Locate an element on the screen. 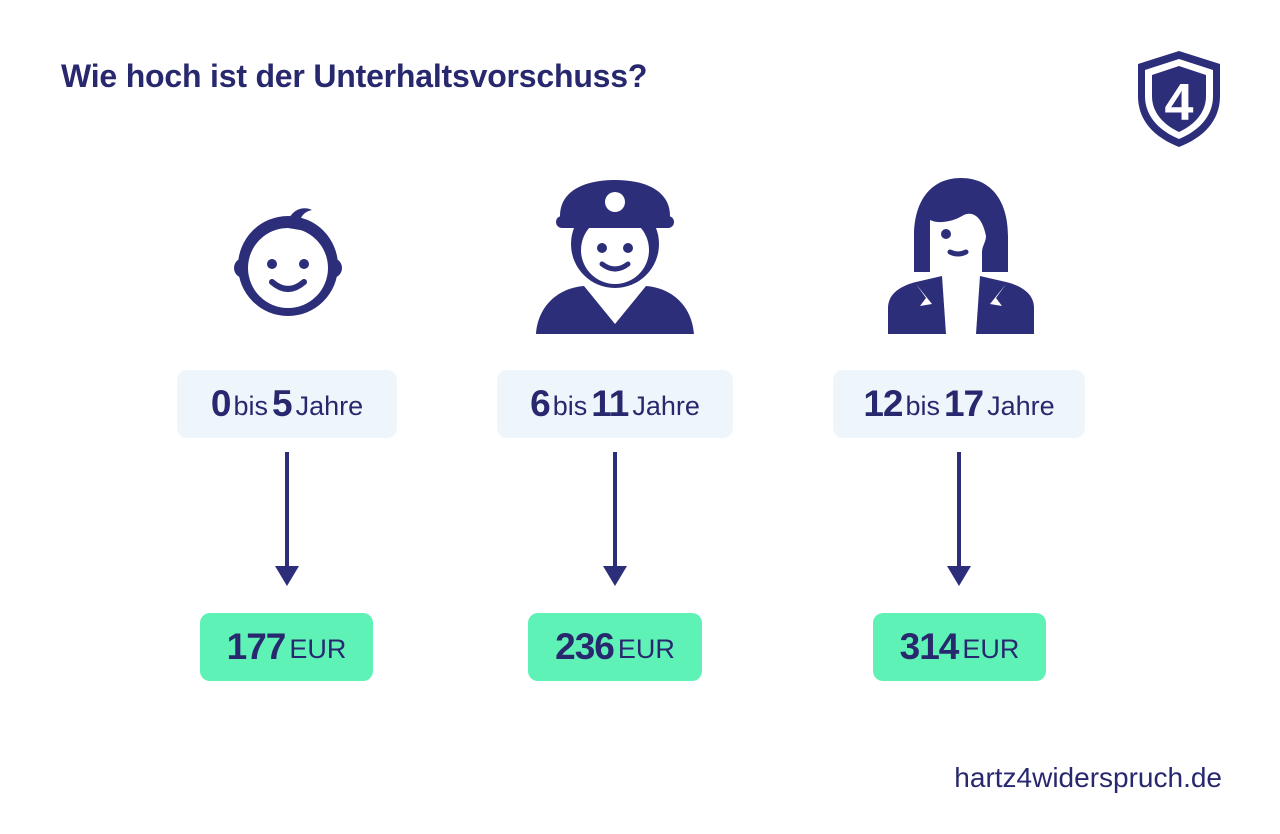 This screenshot has width=1280, height=834. amount-box: 314 EUR is located at coordinates (959, 647).